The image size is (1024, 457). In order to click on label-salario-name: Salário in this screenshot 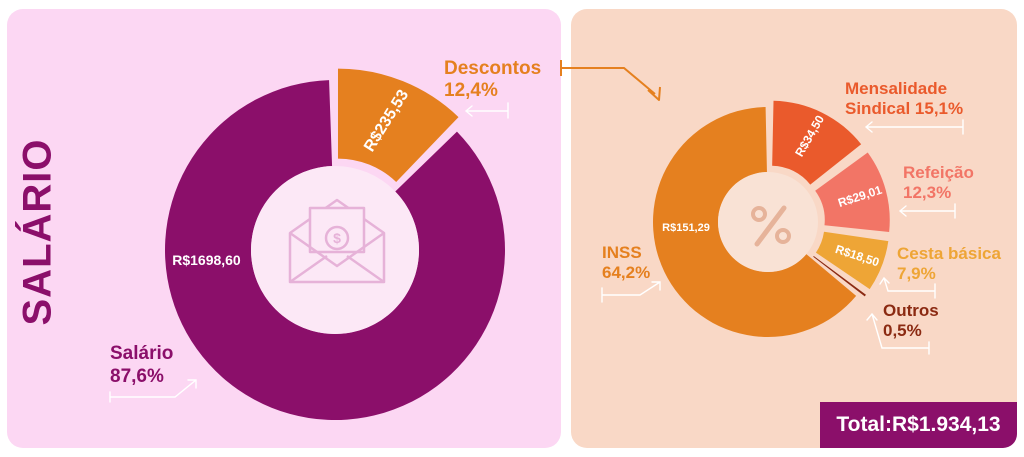, I will do `click(141, 353)`.